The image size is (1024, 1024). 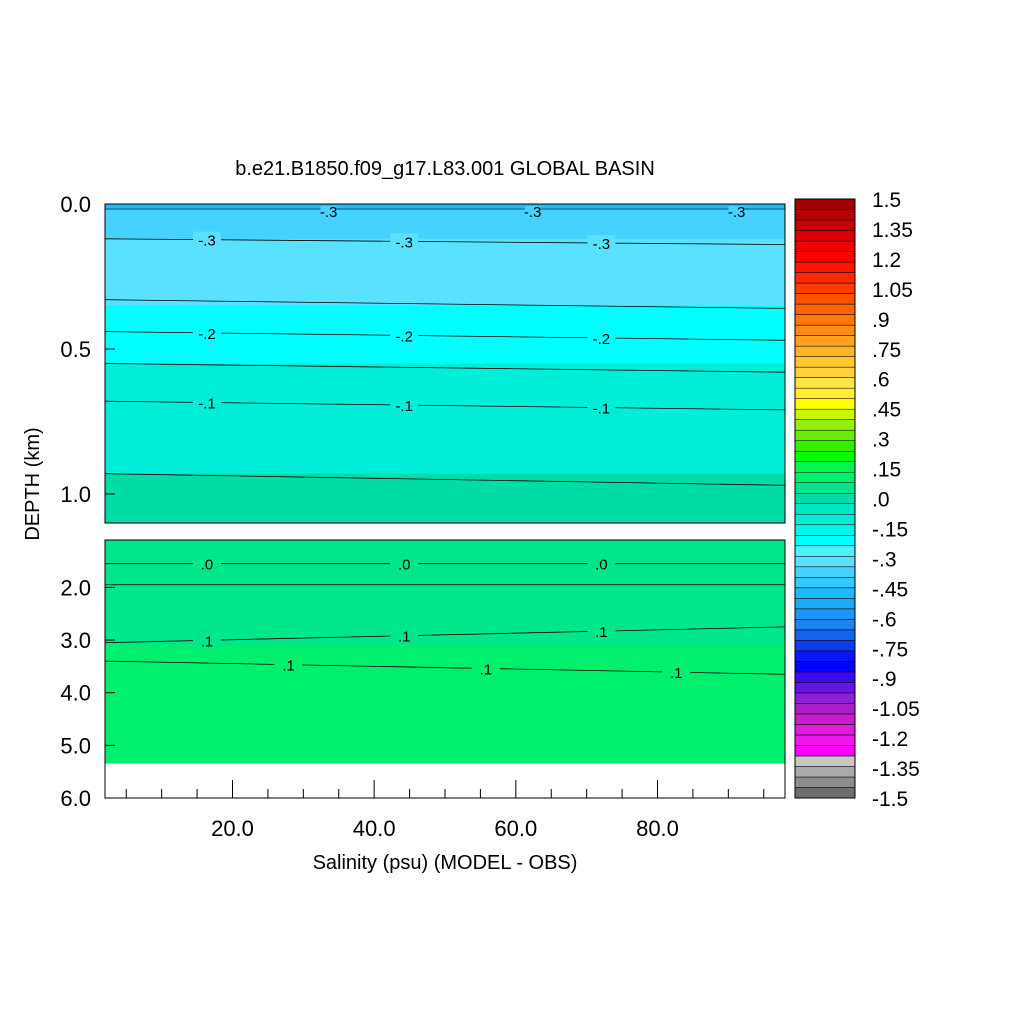 What do you see at coordinates (445, 169) in the screenshot?
I see `chart-title: b.e21.B1850.f09_g17.L83.001 GLOBAL BASIN` at bounding box center [445, 169].